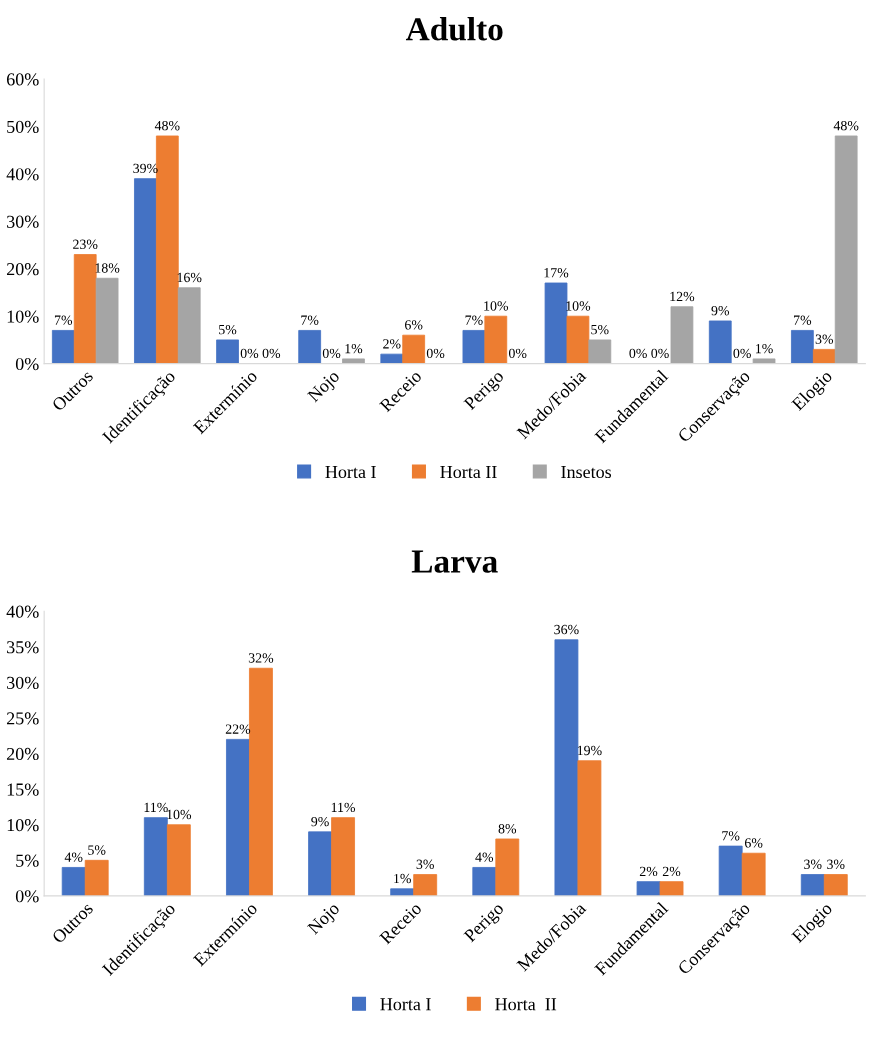  What do you see at coordinates (496, 306) in the screenshot?
I see `data-label: 10%` at bounding box center [496, 306].